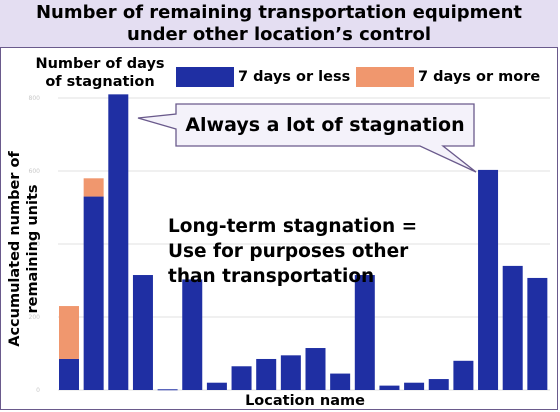  Describe the element at coordinates (35, 317) in the screenshot. I see `y-tick-label: 200` at that location.